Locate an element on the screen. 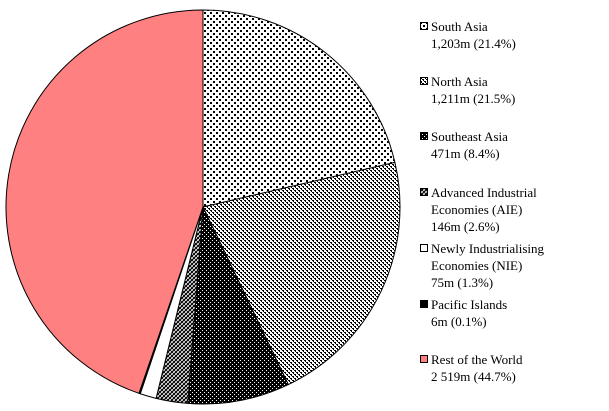  legend-label: Southeast Asia is located at coordinates (469, 136).